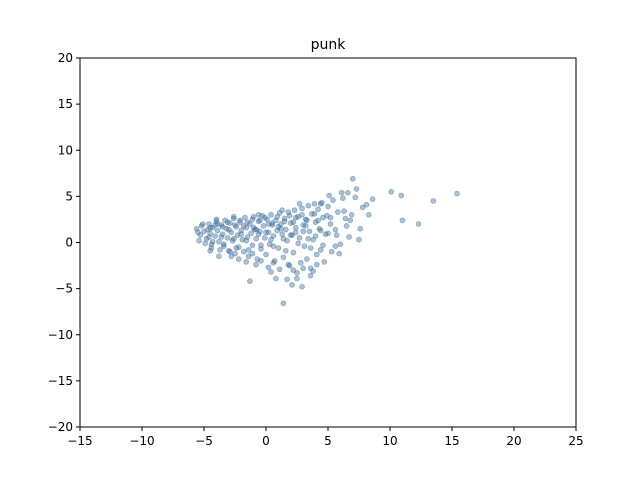 This screenshot has width=640, height=480. Describe the element at coordinates (141, 441) in the screenshot. I see `x-tick-label: −10` at that location.